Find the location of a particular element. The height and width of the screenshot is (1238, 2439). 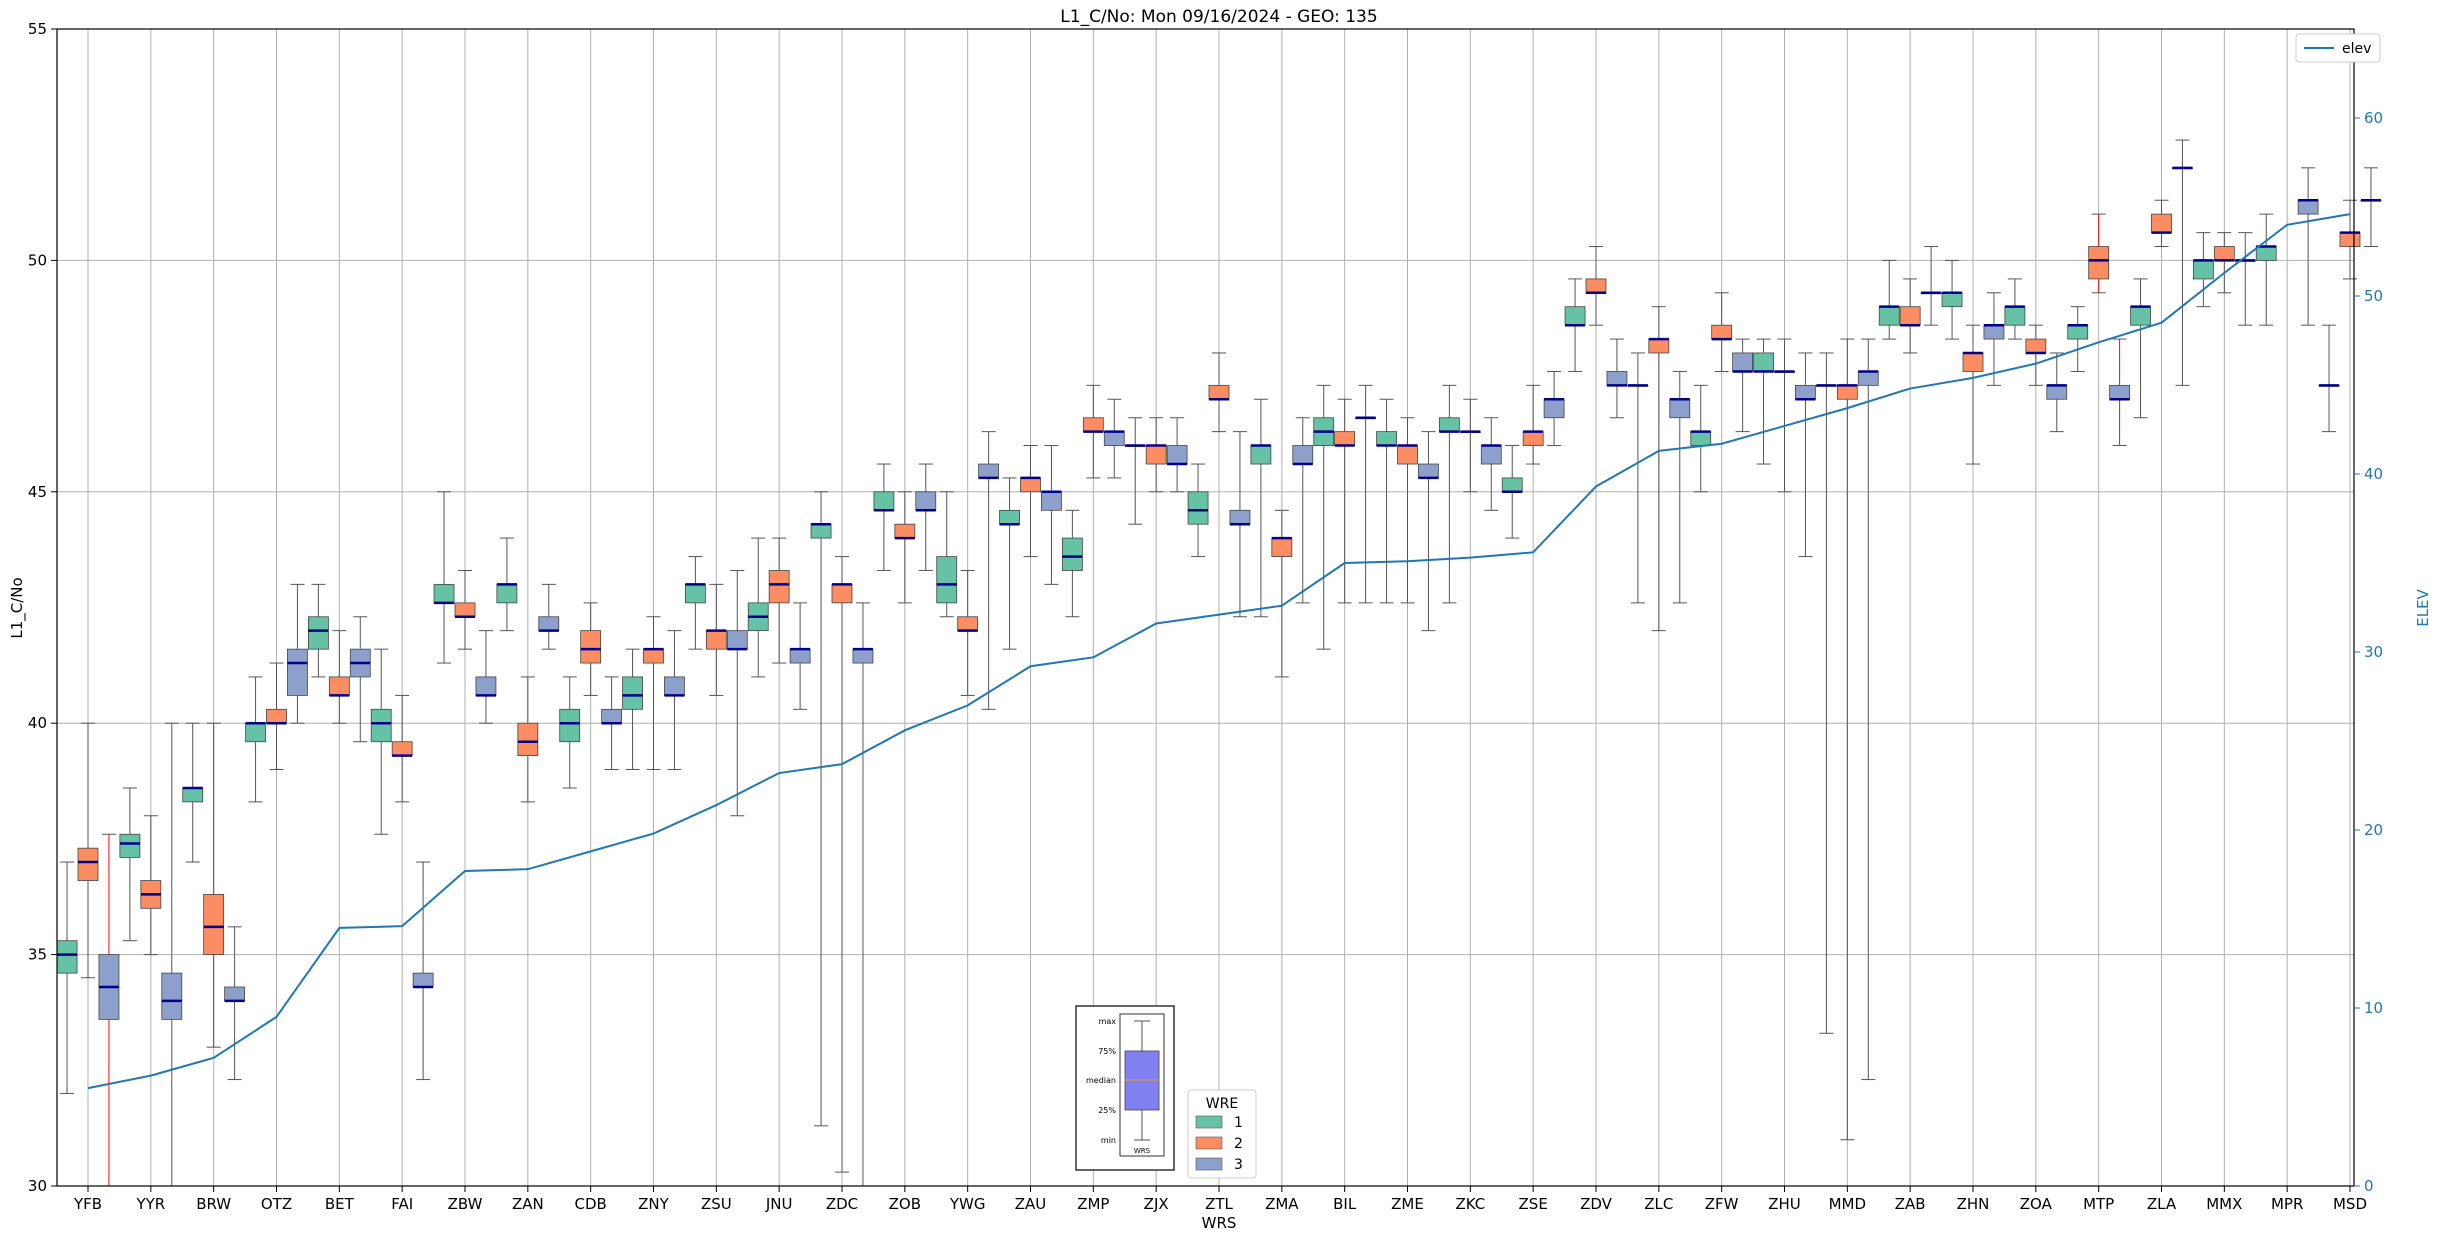

x-tick-label-YFB: YFB is located at coordinates (87, 1204).